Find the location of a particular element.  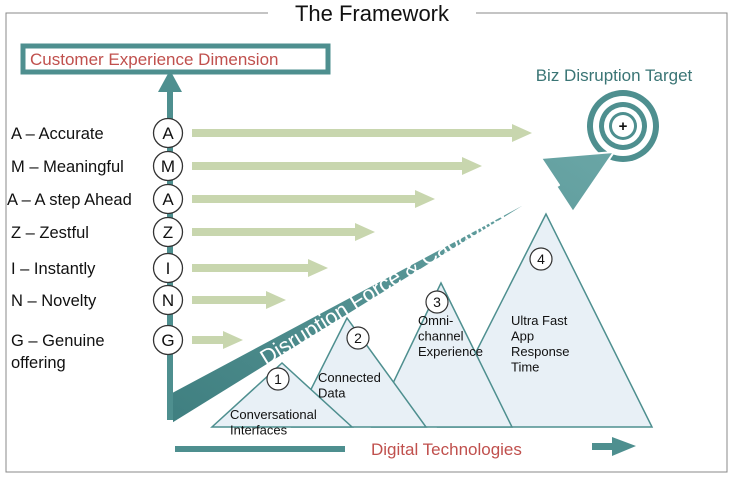

dimension-label-line: M – Meaningful is located at coordinates (67, 167).